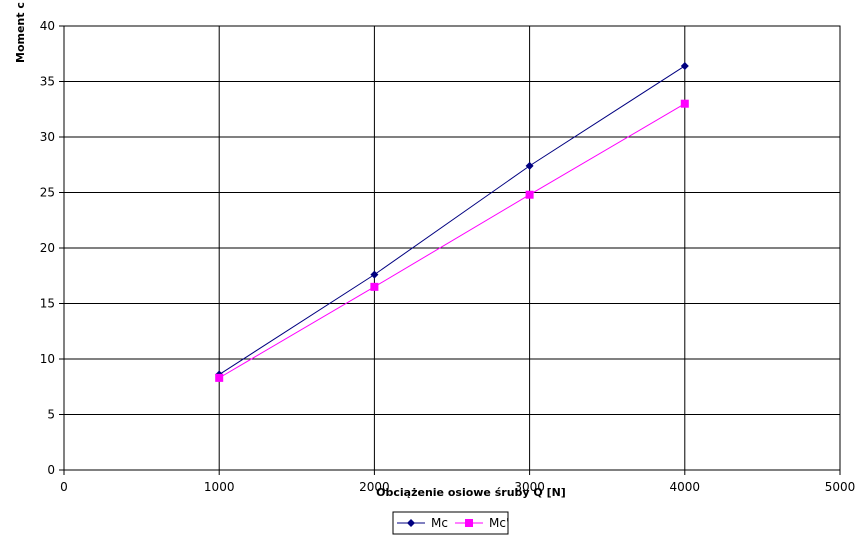  What do you see at coordinates (499, 523) in the screenshot?
I see `legend-label: Mc'` at bounding box center [499, 523].